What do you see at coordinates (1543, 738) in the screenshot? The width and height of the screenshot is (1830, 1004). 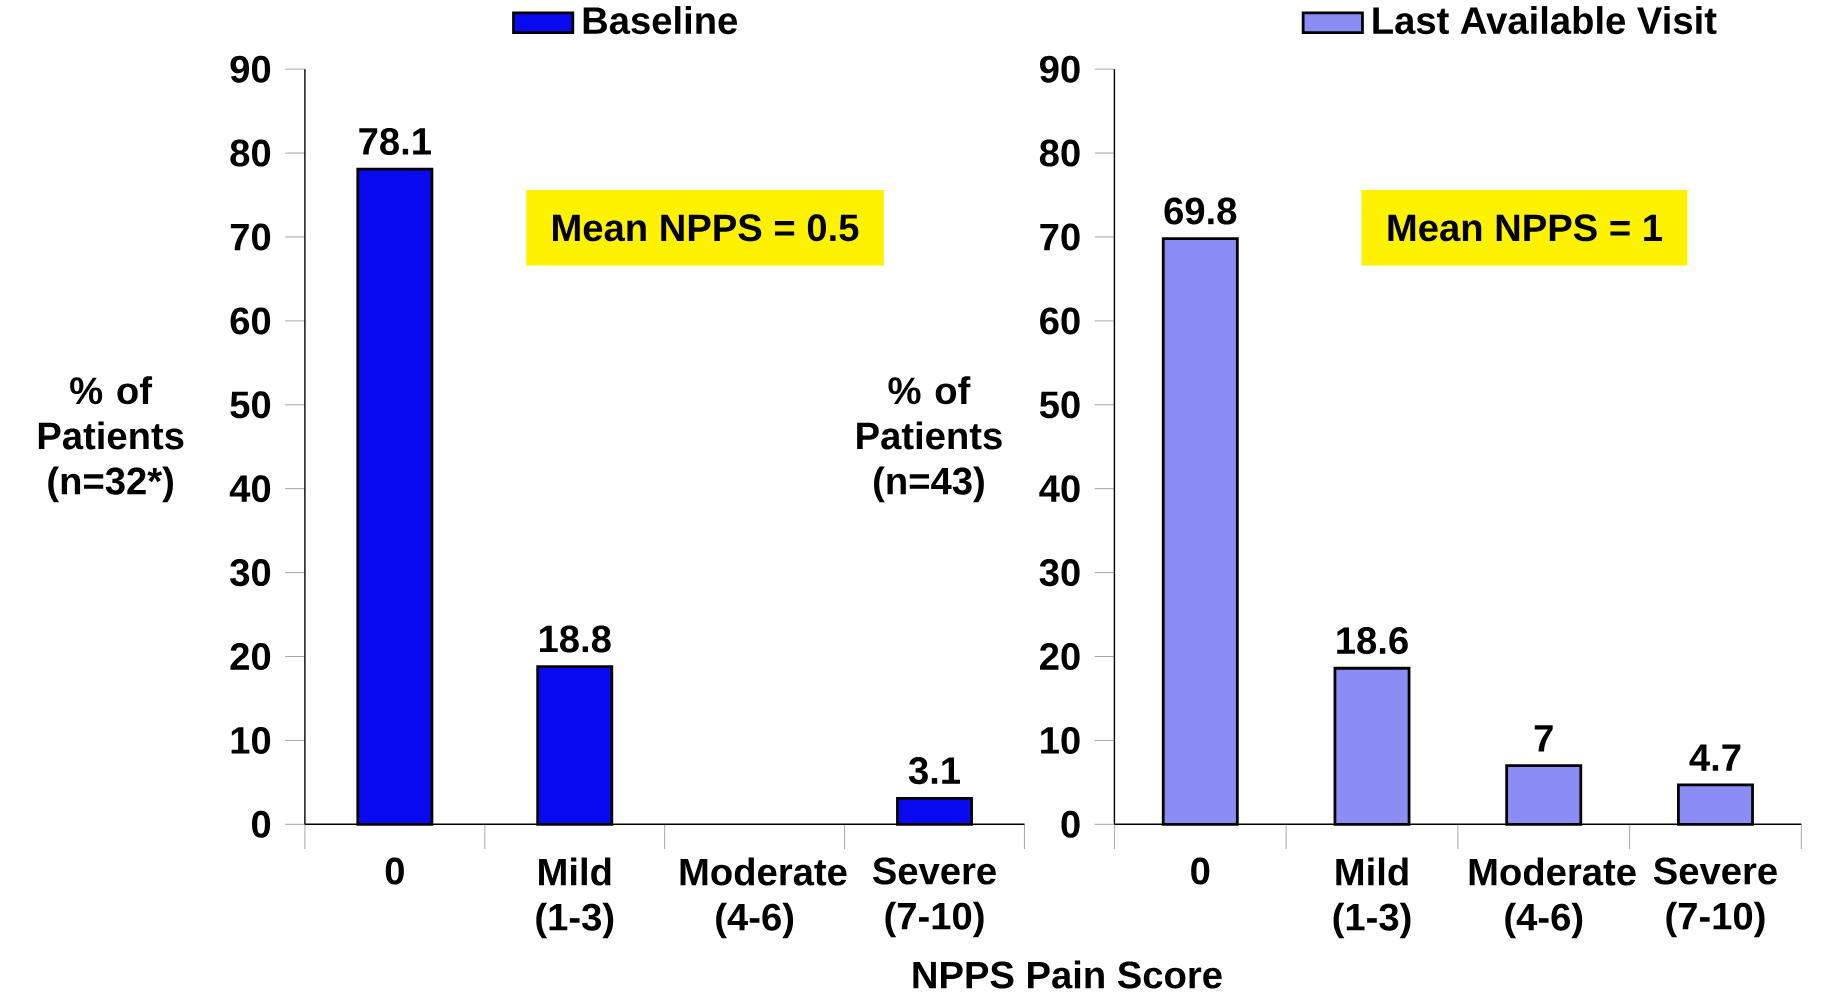 I see `data-label: 7` at bounding box center [1543, 738].